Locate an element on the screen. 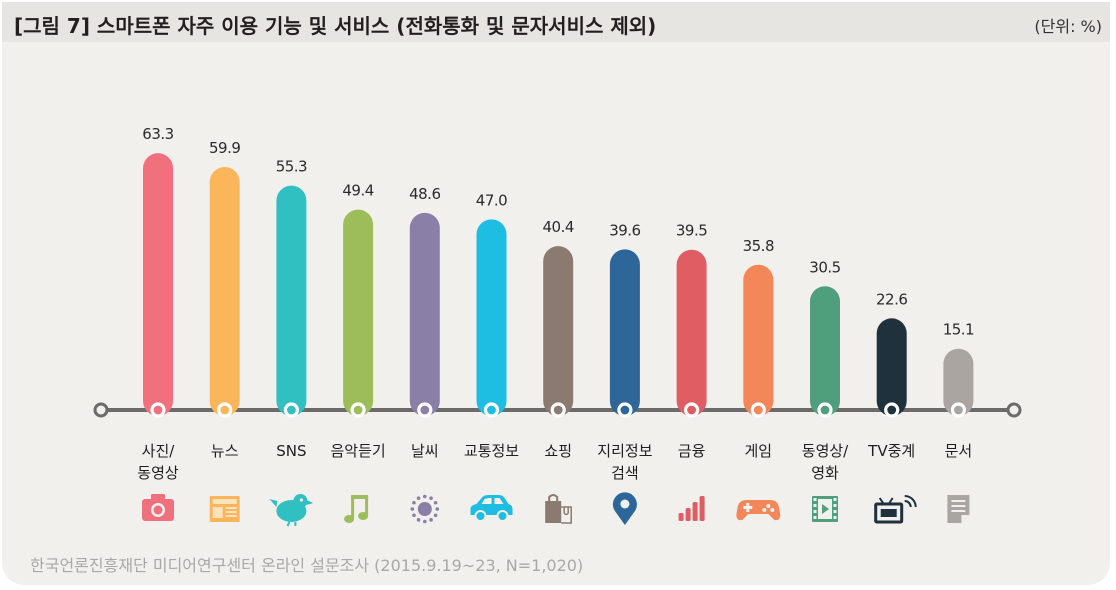 The image size is (1116, 590). film-icon is located at coordinates (825, 509).